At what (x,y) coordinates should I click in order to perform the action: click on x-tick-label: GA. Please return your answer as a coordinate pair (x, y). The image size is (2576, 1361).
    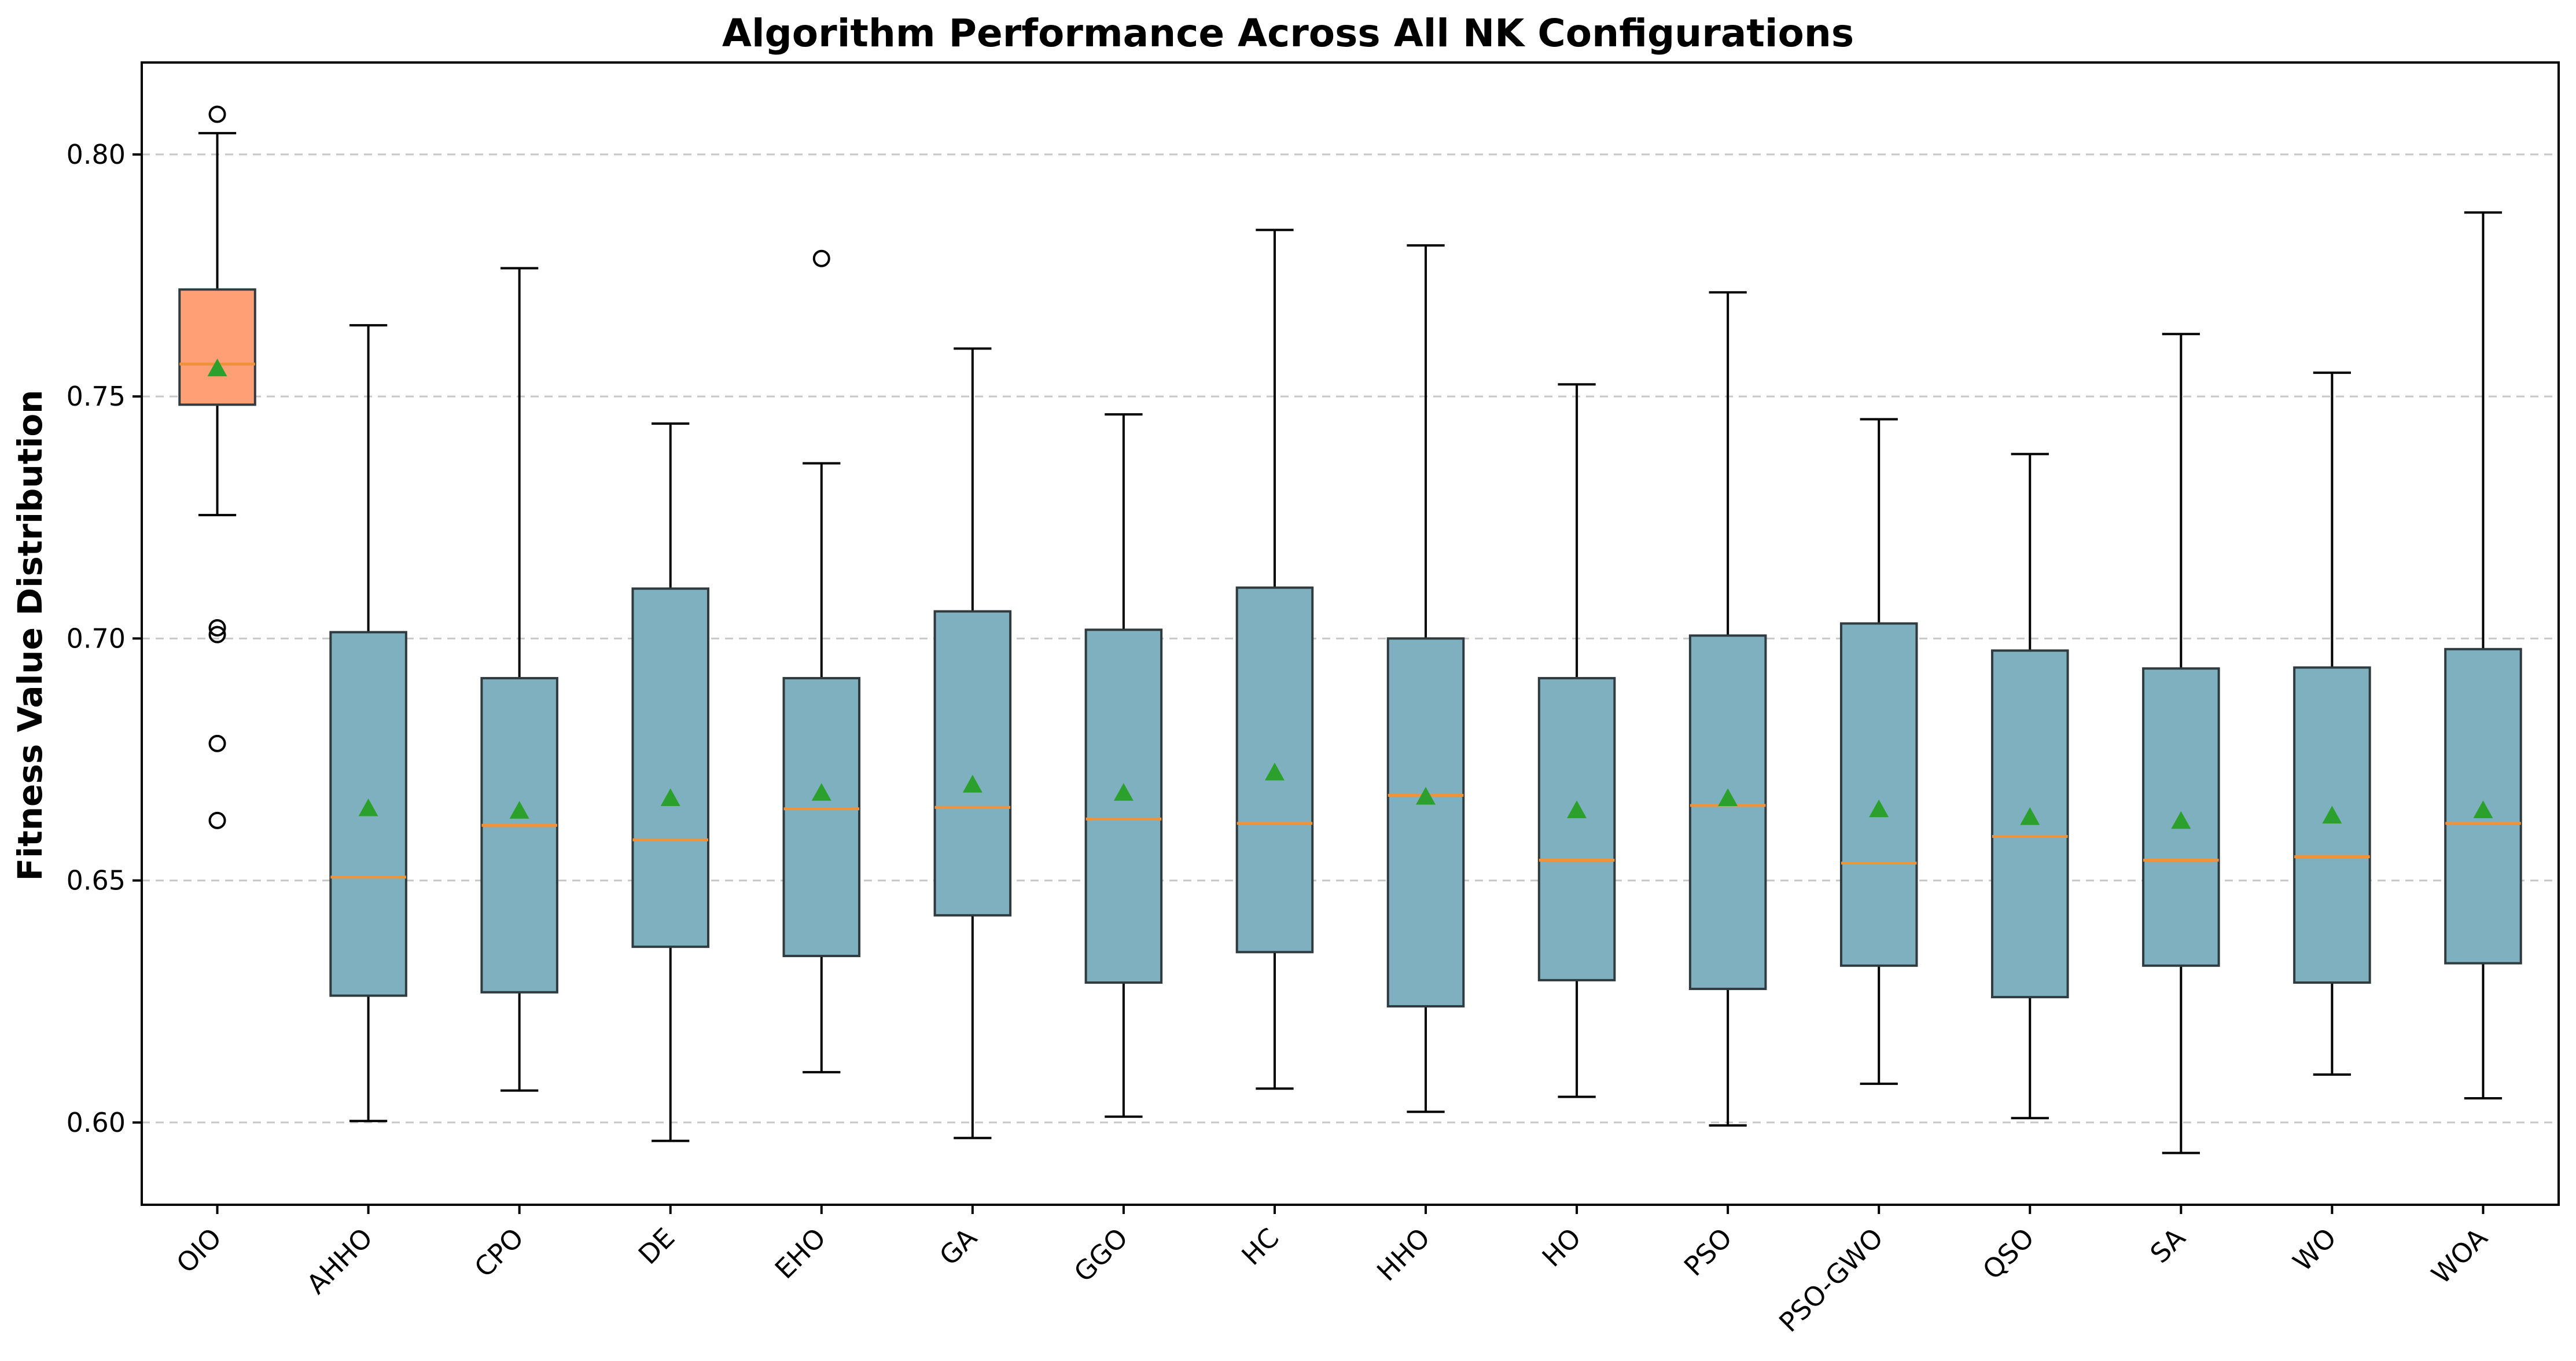
    Looking at the image, I should click on (958, 1246).